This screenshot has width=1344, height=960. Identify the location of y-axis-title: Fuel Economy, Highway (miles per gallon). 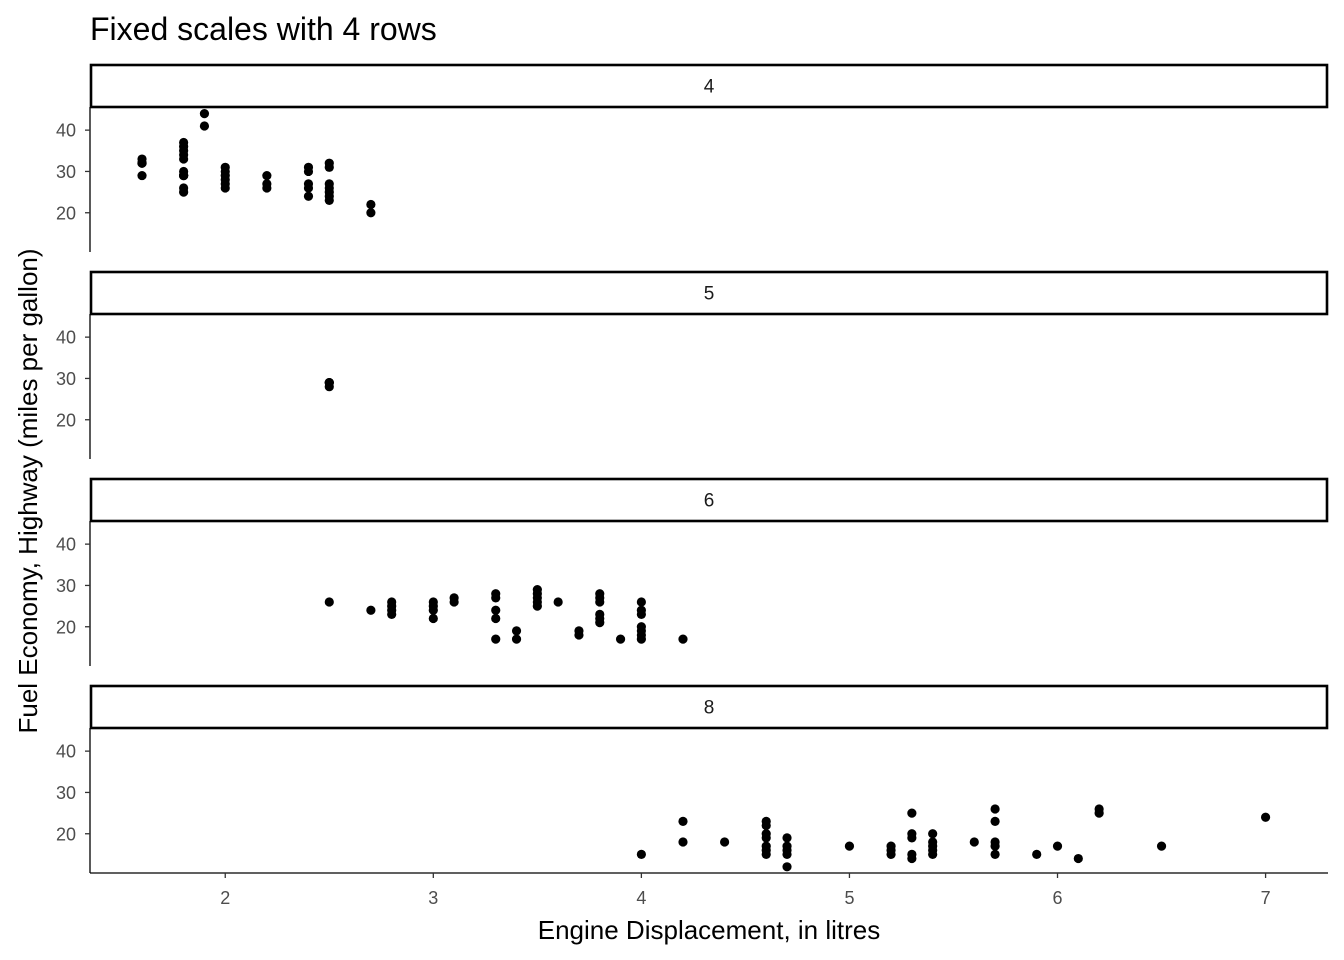
(28, 490).